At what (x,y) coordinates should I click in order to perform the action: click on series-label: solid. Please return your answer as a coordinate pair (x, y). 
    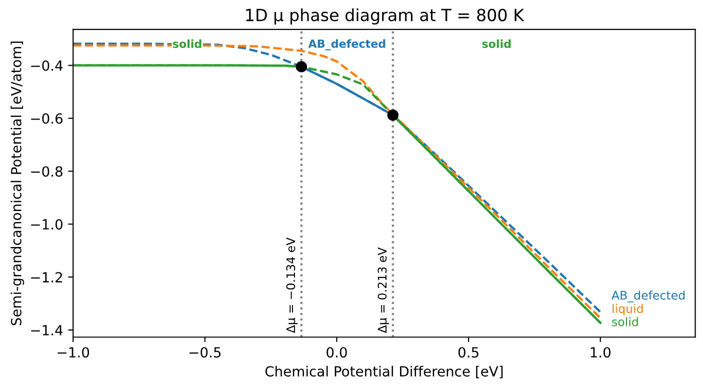
    Looking at the image, I should click on (625, 321).